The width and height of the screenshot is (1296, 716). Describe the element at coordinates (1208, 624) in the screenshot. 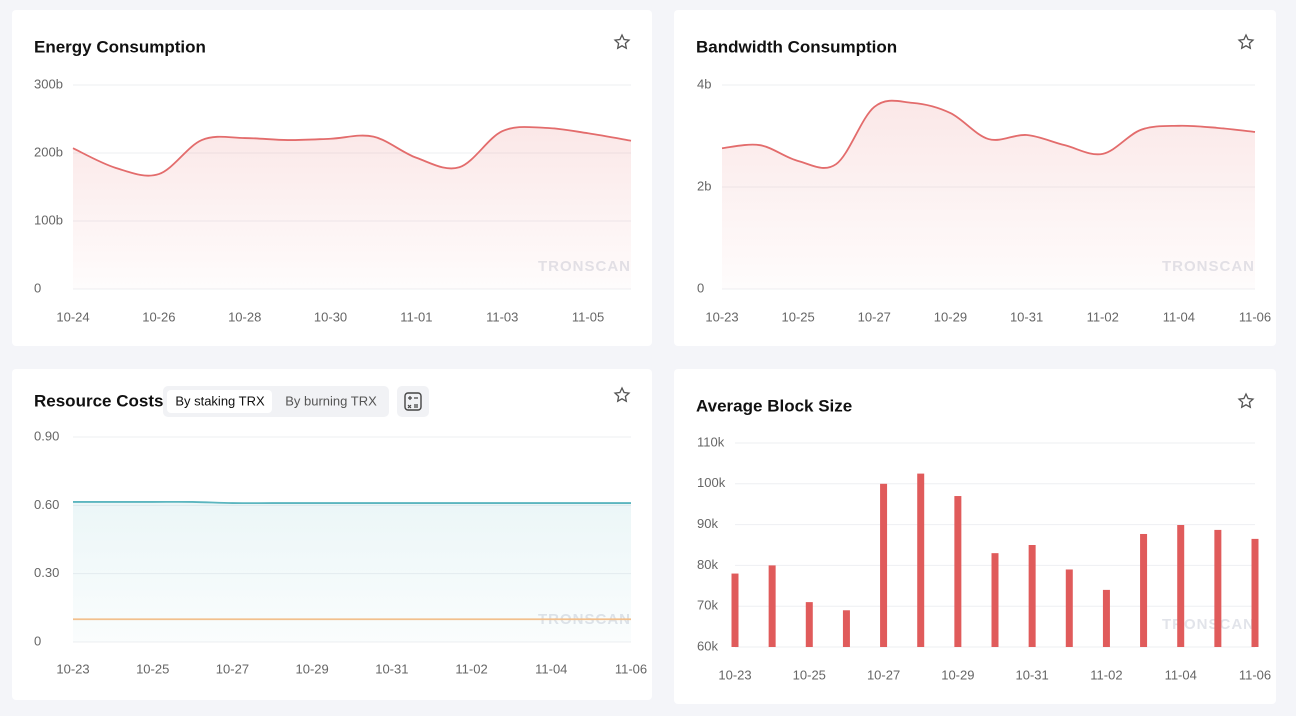

I see `watermark: TRONSCAN` at that location.